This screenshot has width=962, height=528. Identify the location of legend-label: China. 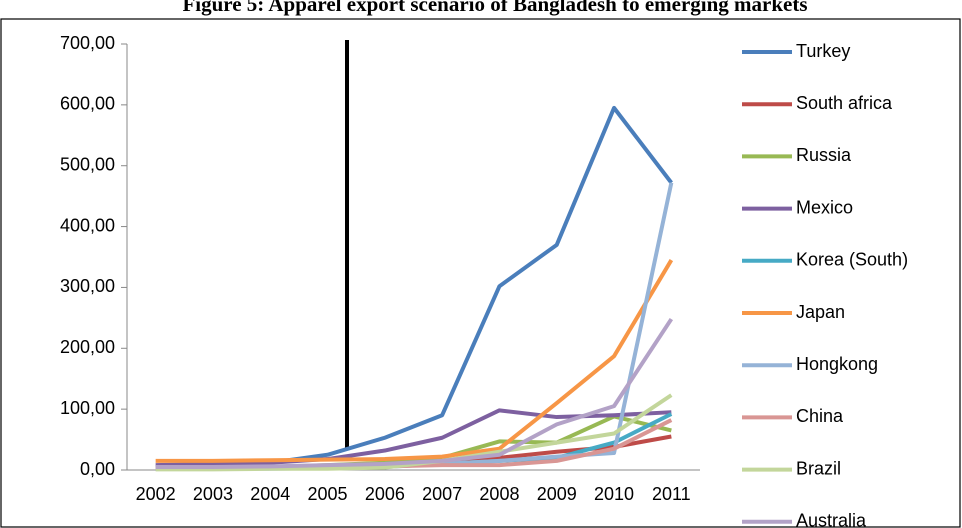
(820, 416).